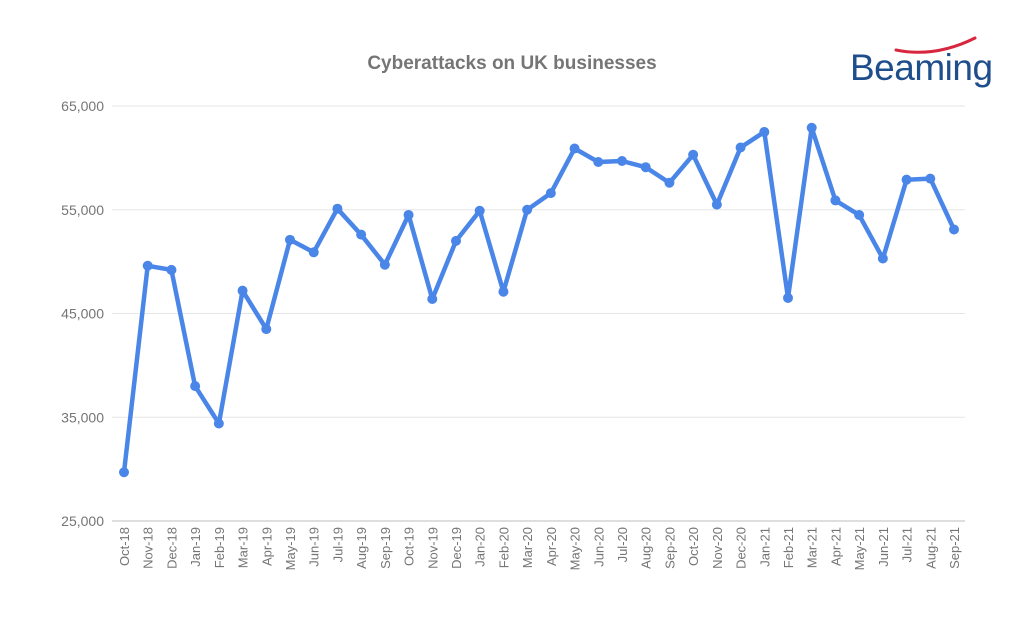  I want to click on x-tick-label: Oct-18, so click(124, 546).